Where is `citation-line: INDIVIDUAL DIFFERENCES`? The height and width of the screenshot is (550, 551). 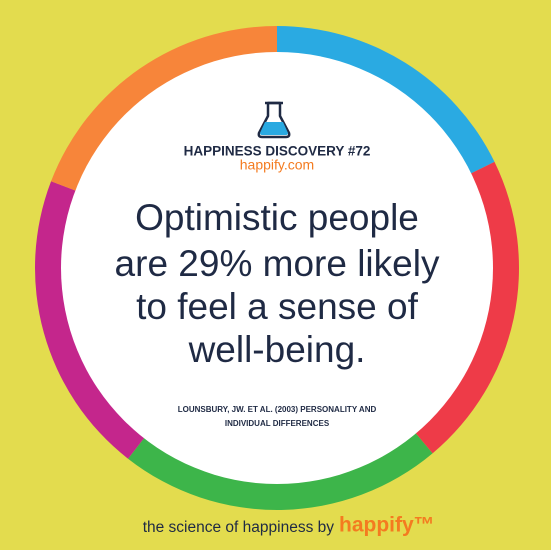 citation-line: INDIVIDUAL DIFFERENCES is located at coordinates (277, 423).